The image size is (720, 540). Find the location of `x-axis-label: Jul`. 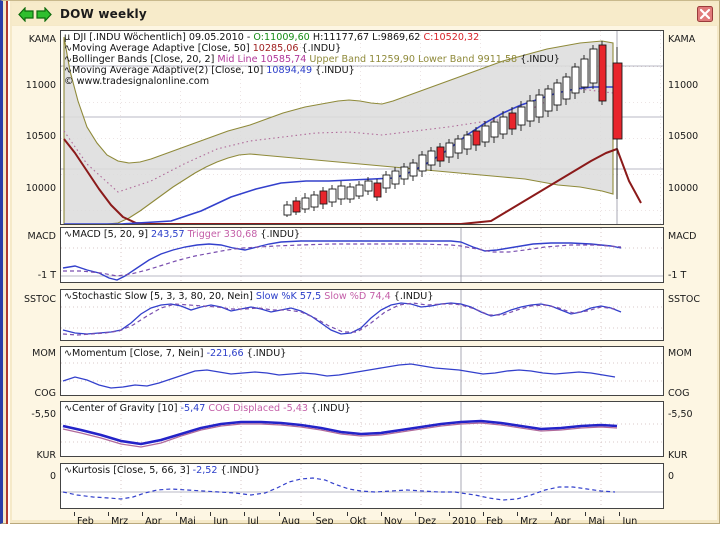

x-axis-label: Jul is located at coordinates (253, 521).